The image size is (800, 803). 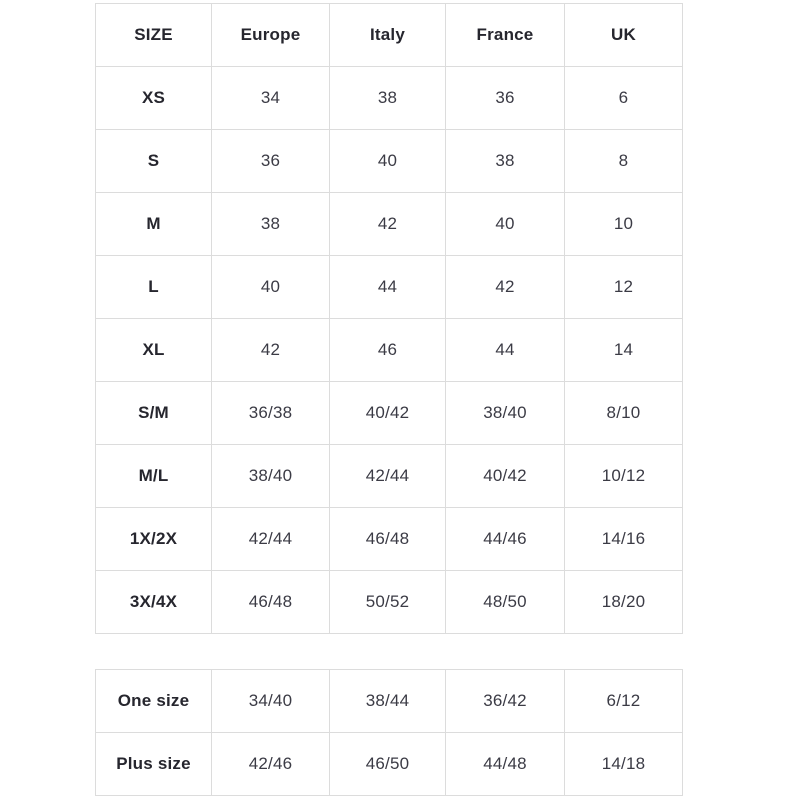 What do you see at coordinates (623, 413) in the screenshot?
I see `size-cell: 8/10` at bounding box center [623, 413].